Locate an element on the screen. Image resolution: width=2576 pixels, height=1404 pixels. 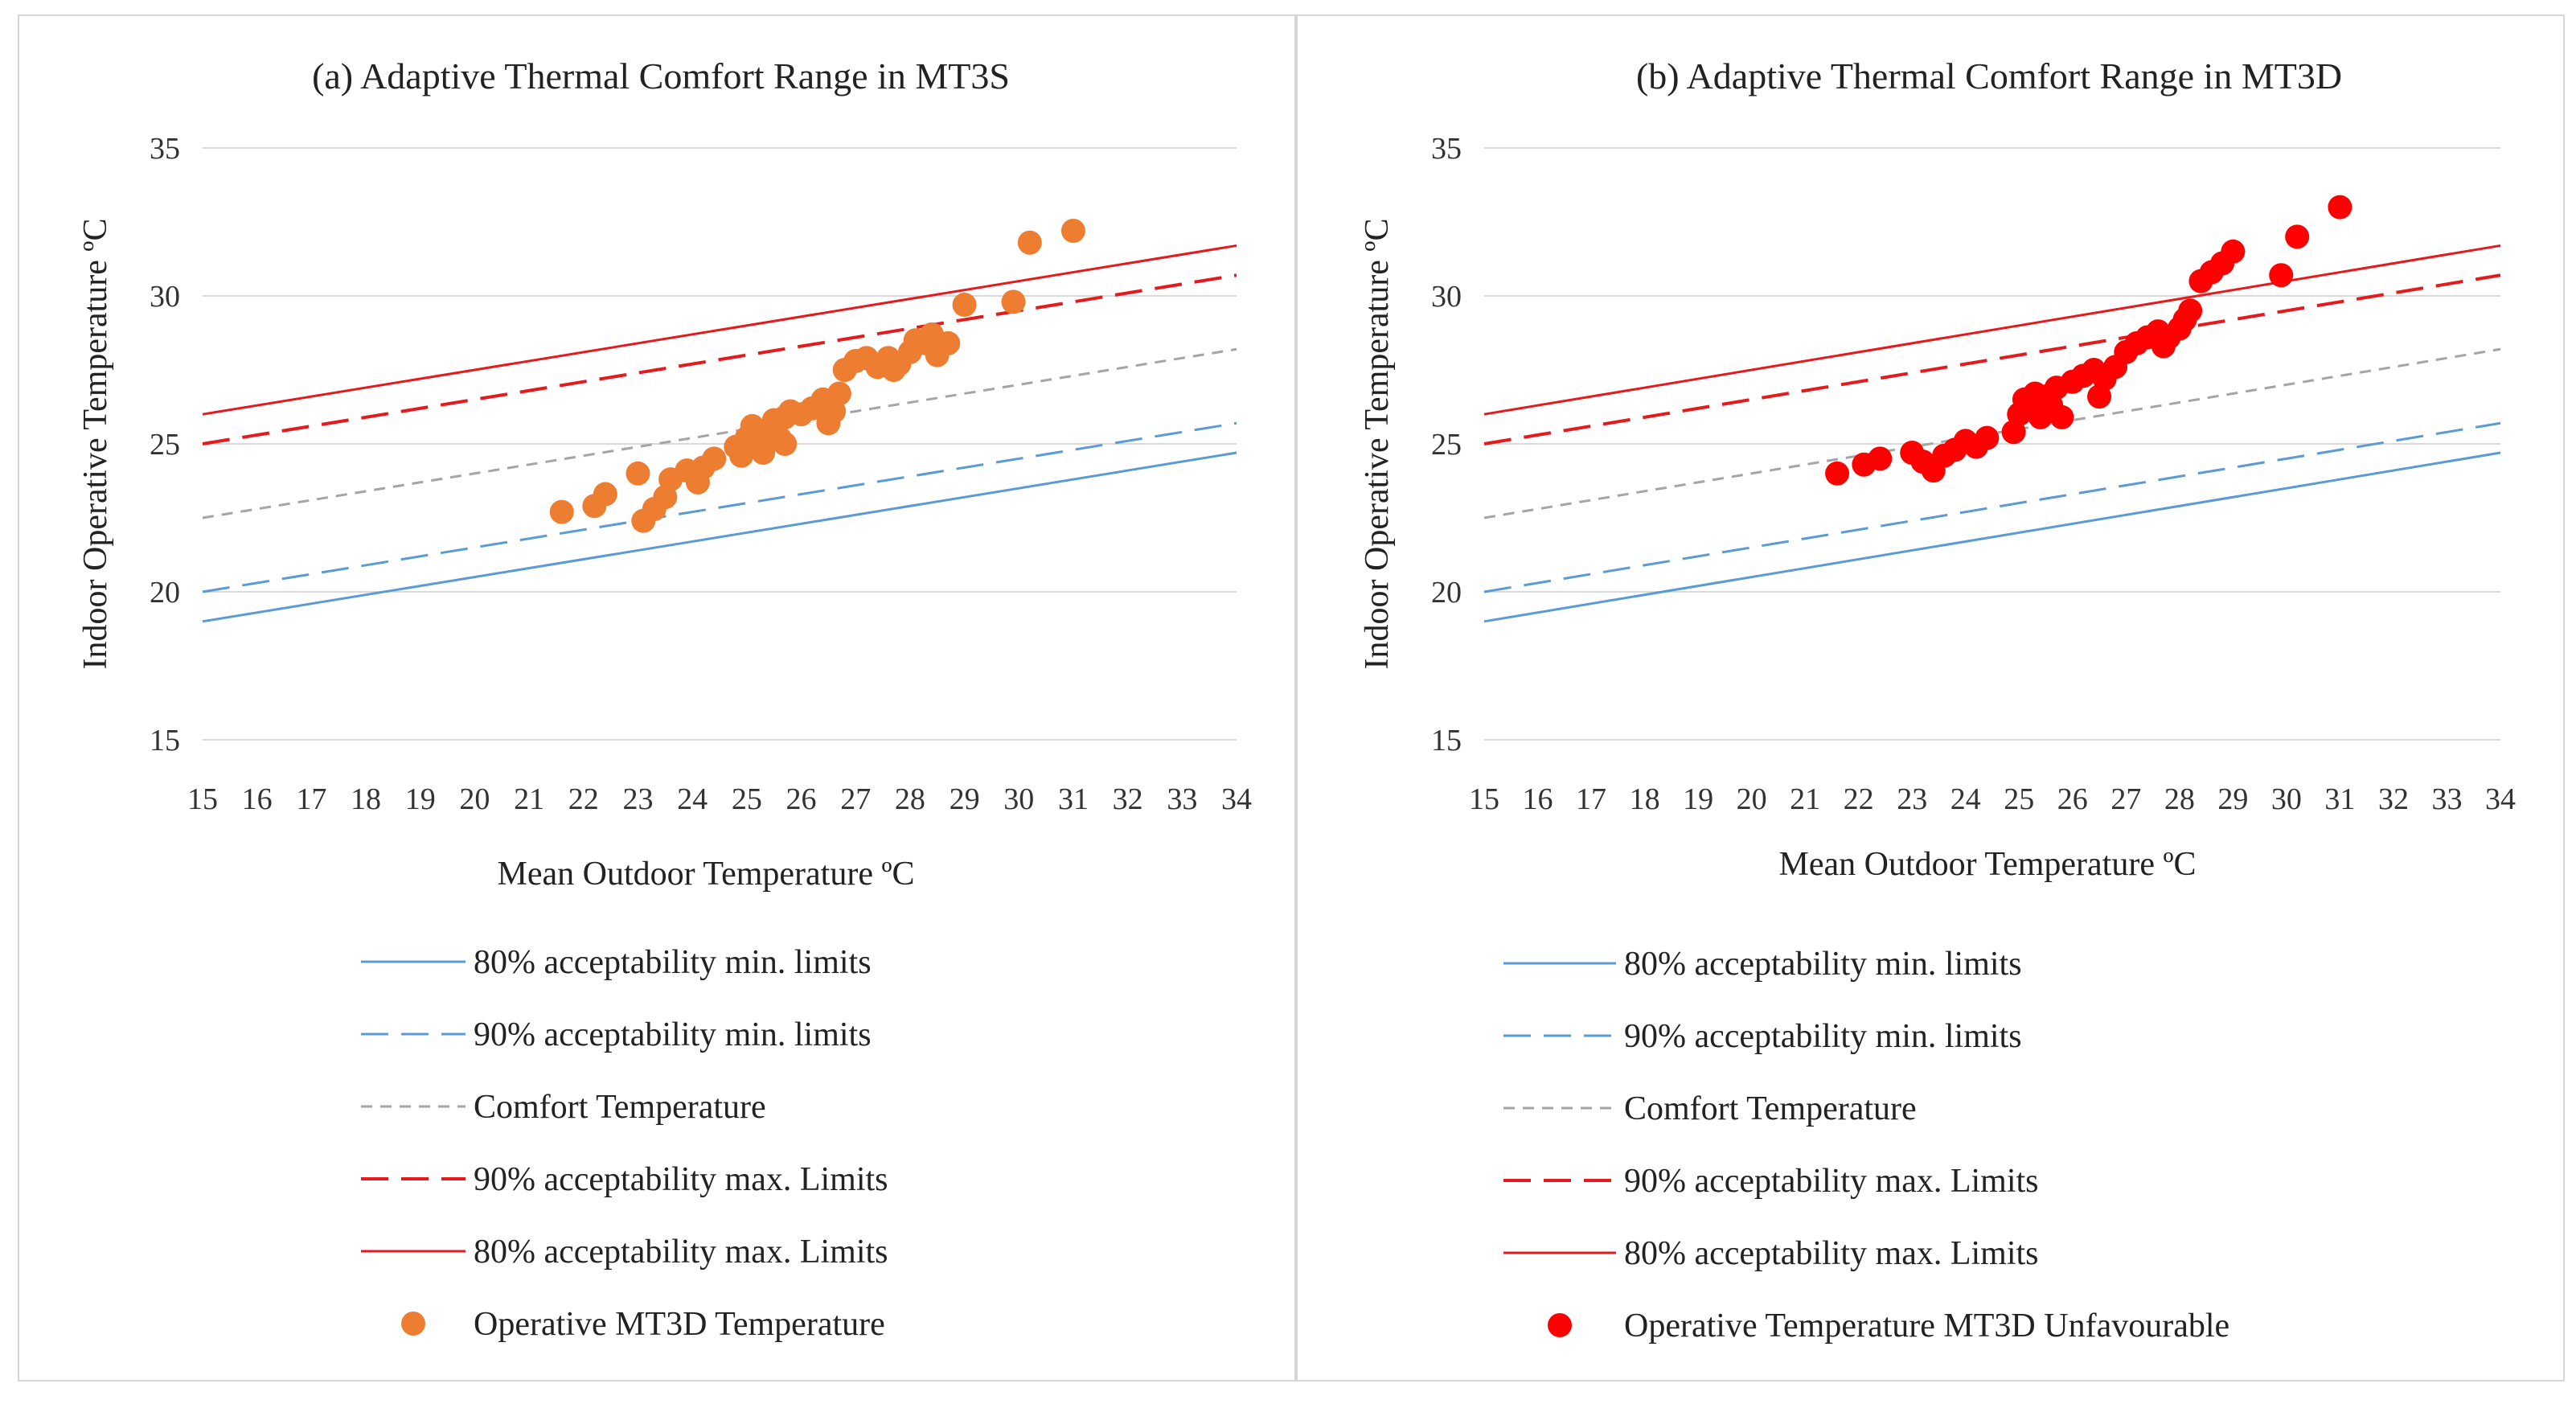
legend-label: Operative MT3D Temperature is located at coordinates (679, 1325).